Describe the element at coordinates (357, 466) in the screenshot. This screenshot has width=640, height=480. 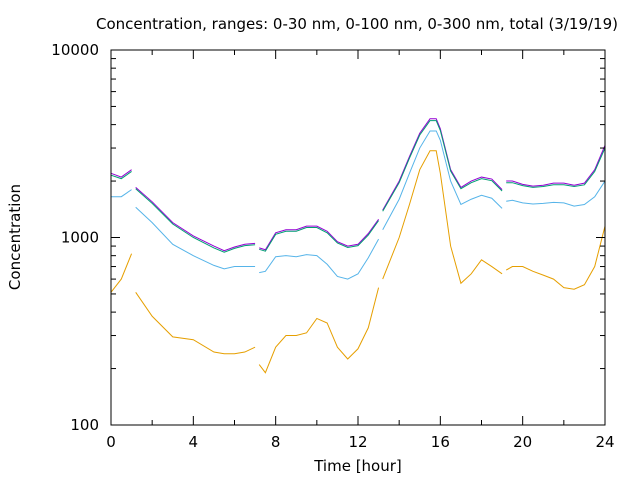
I see `x-axis-label: Time [hour]` at that location.